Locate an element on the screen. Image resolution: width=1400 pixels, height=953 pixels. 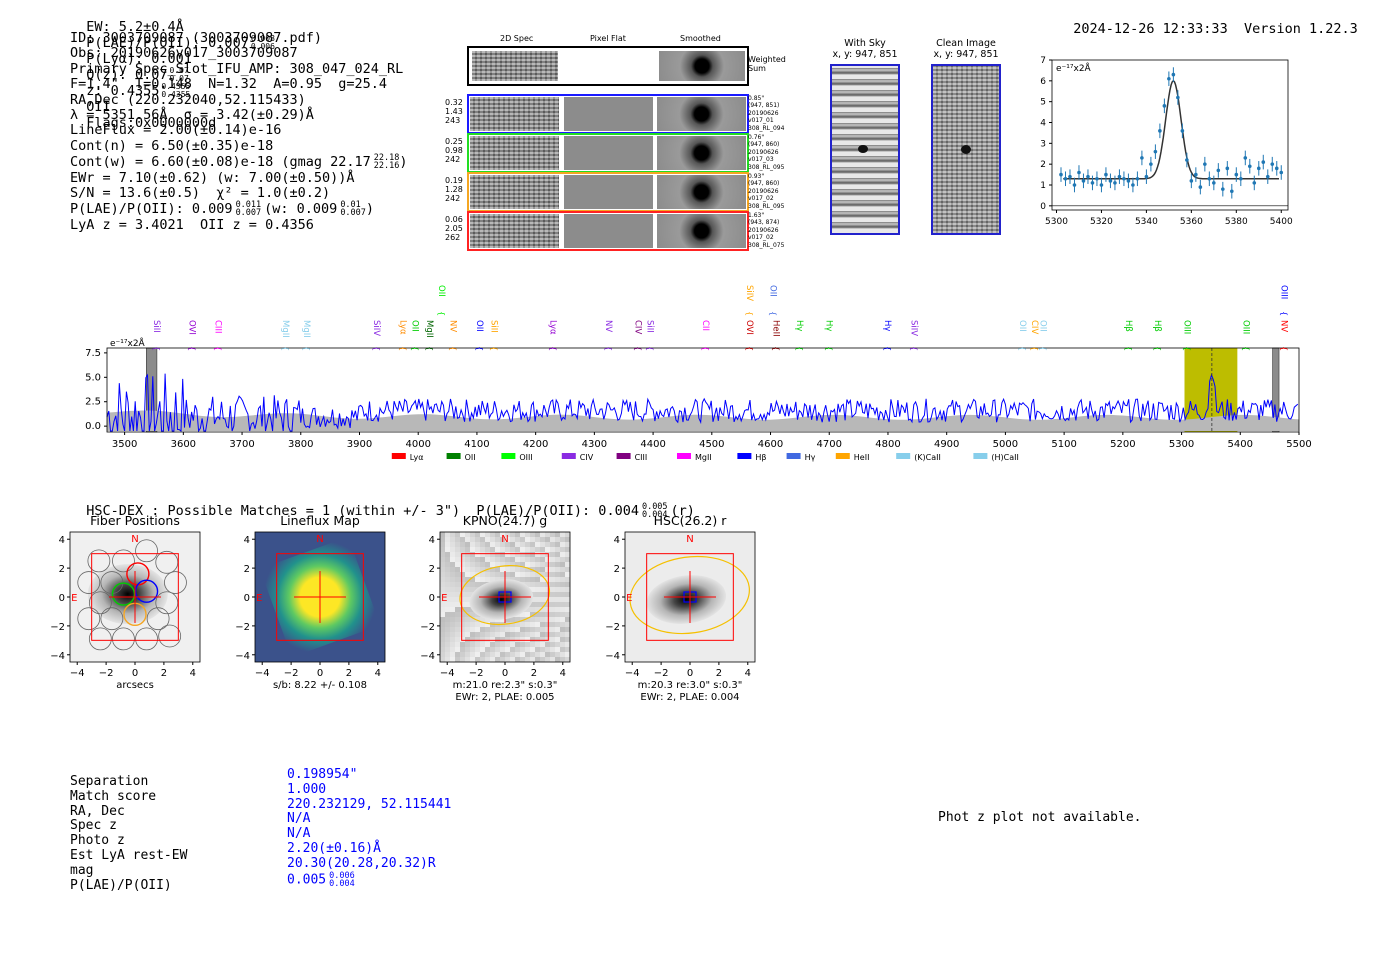
cutout-row-meta-line: 0.76" is located at coordinates (756, 137).